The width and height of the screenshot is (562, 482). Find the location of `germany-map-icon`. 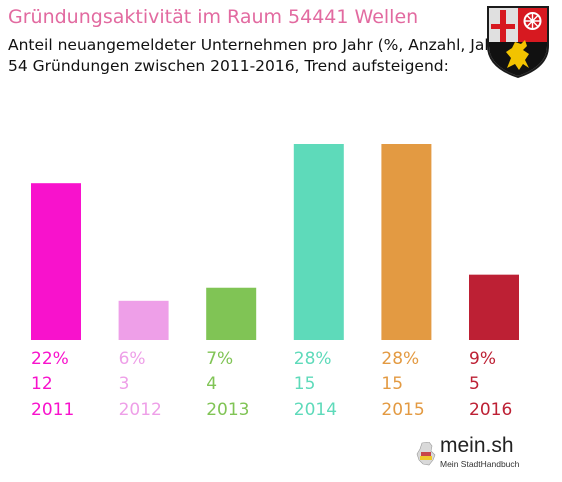

germany-map-icon is located at coordinates (426, 454).